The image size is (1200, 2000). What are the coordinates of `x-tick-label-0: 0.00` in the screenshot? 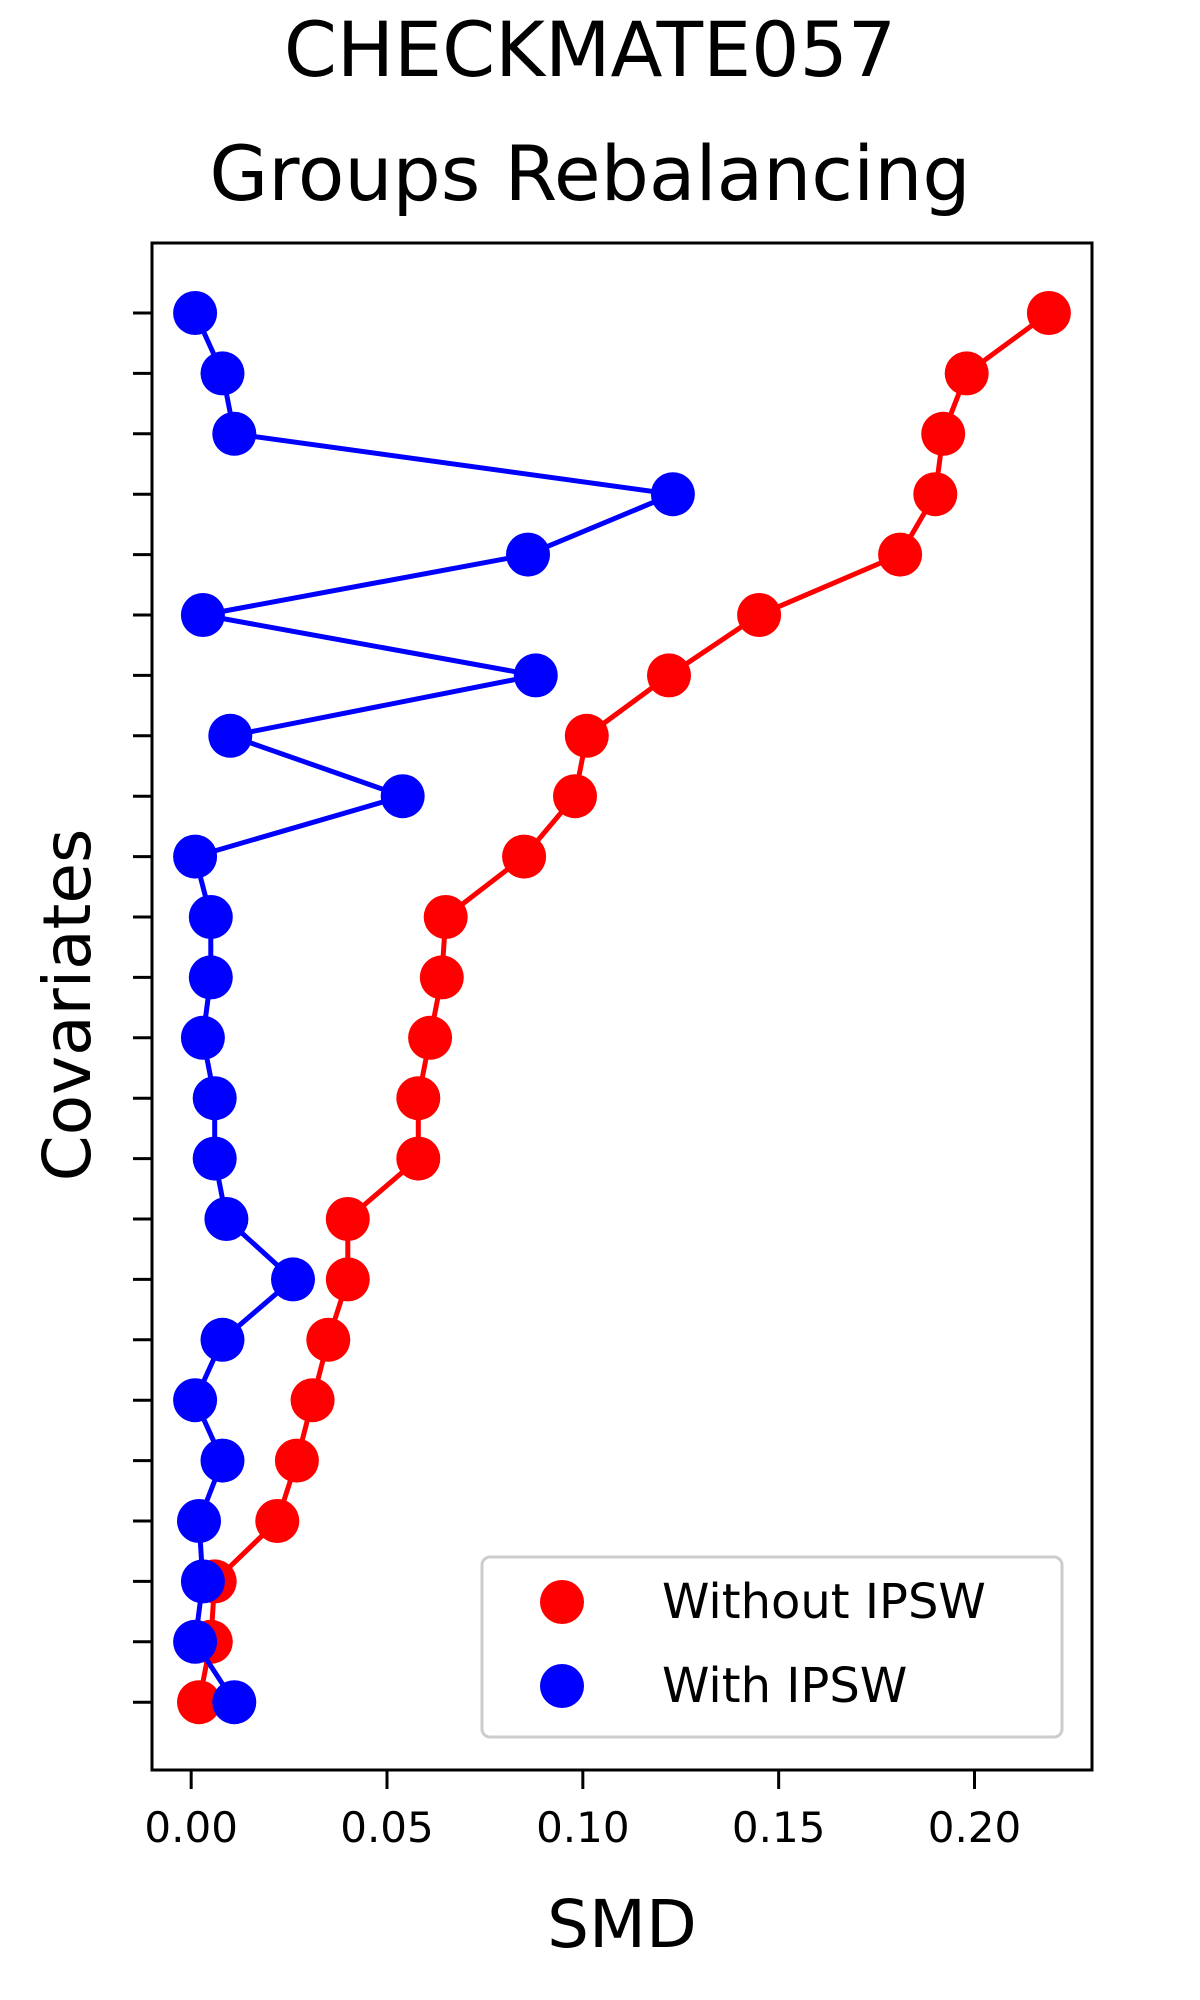 It's located at (191, 1827).